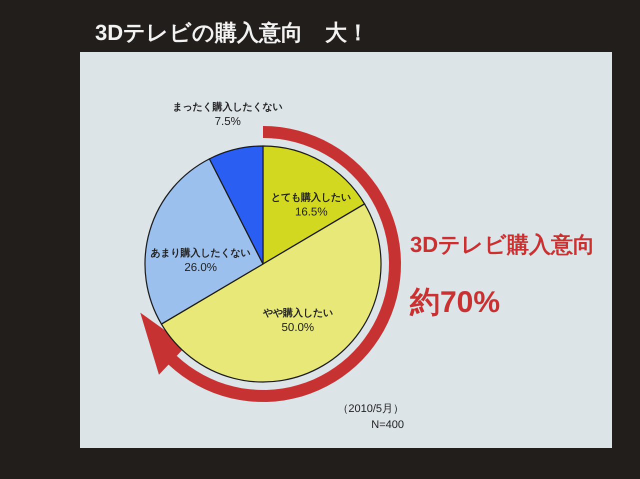 This screenshot has width=640, height=479. I want to click on annotation: N=400, so click(387, 425).